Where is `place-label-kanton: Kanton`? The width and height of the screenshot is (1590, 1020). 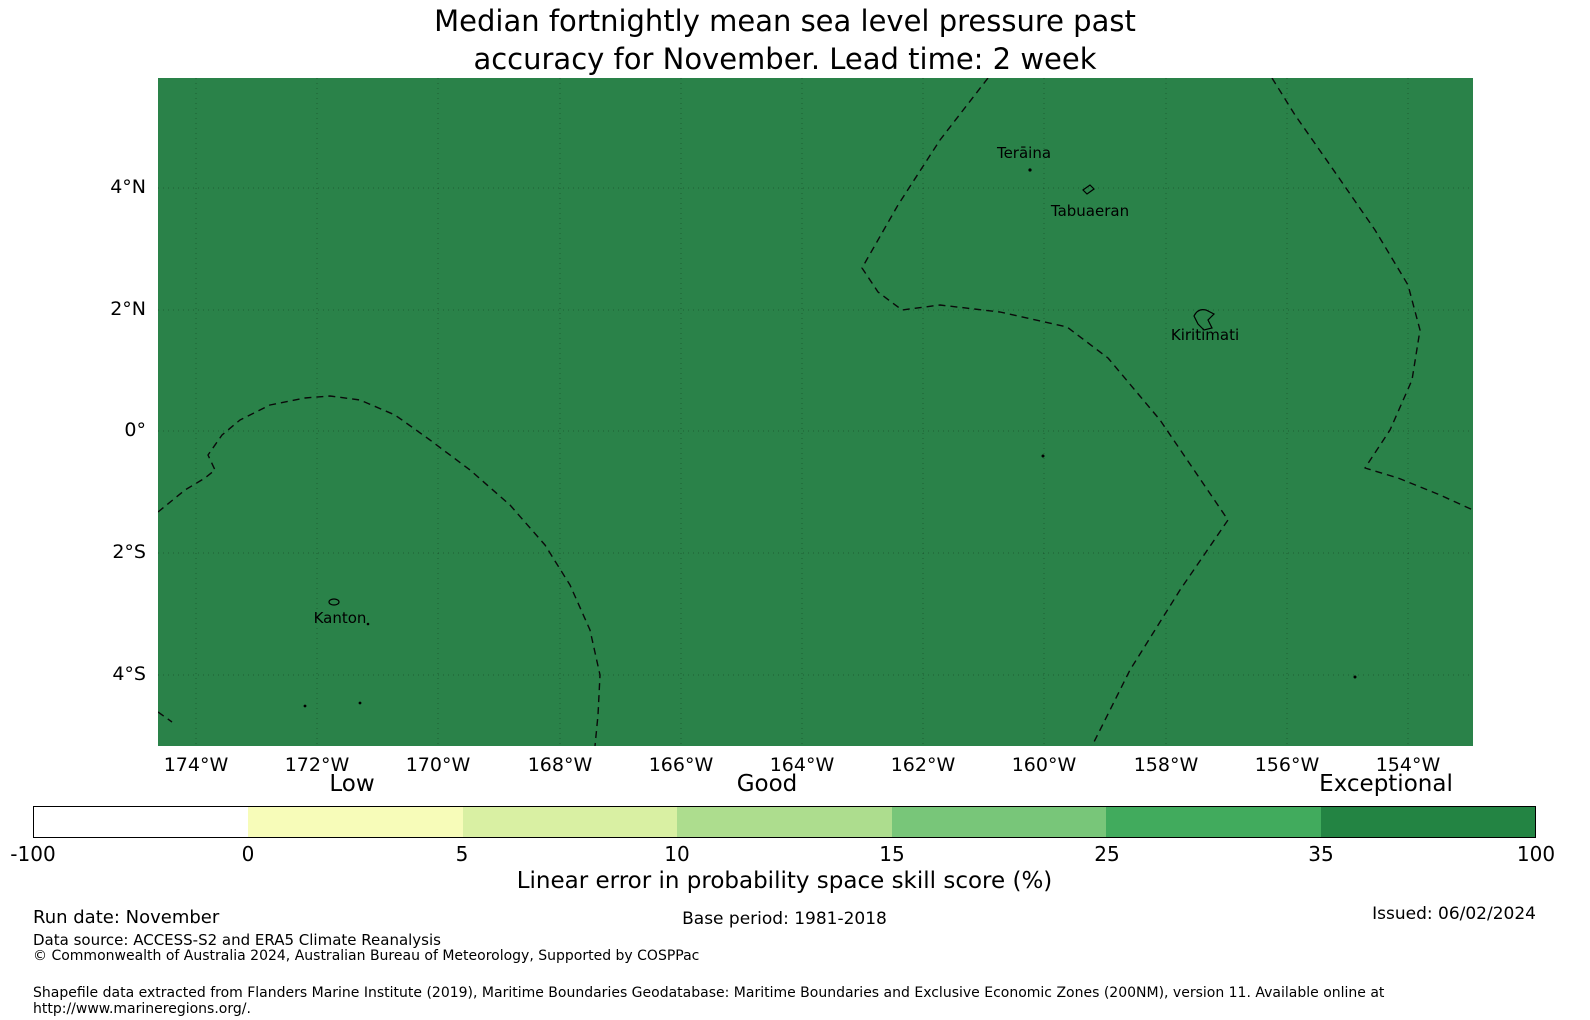 place-label-kanton: Kanton is located at coordinates (340, 618).